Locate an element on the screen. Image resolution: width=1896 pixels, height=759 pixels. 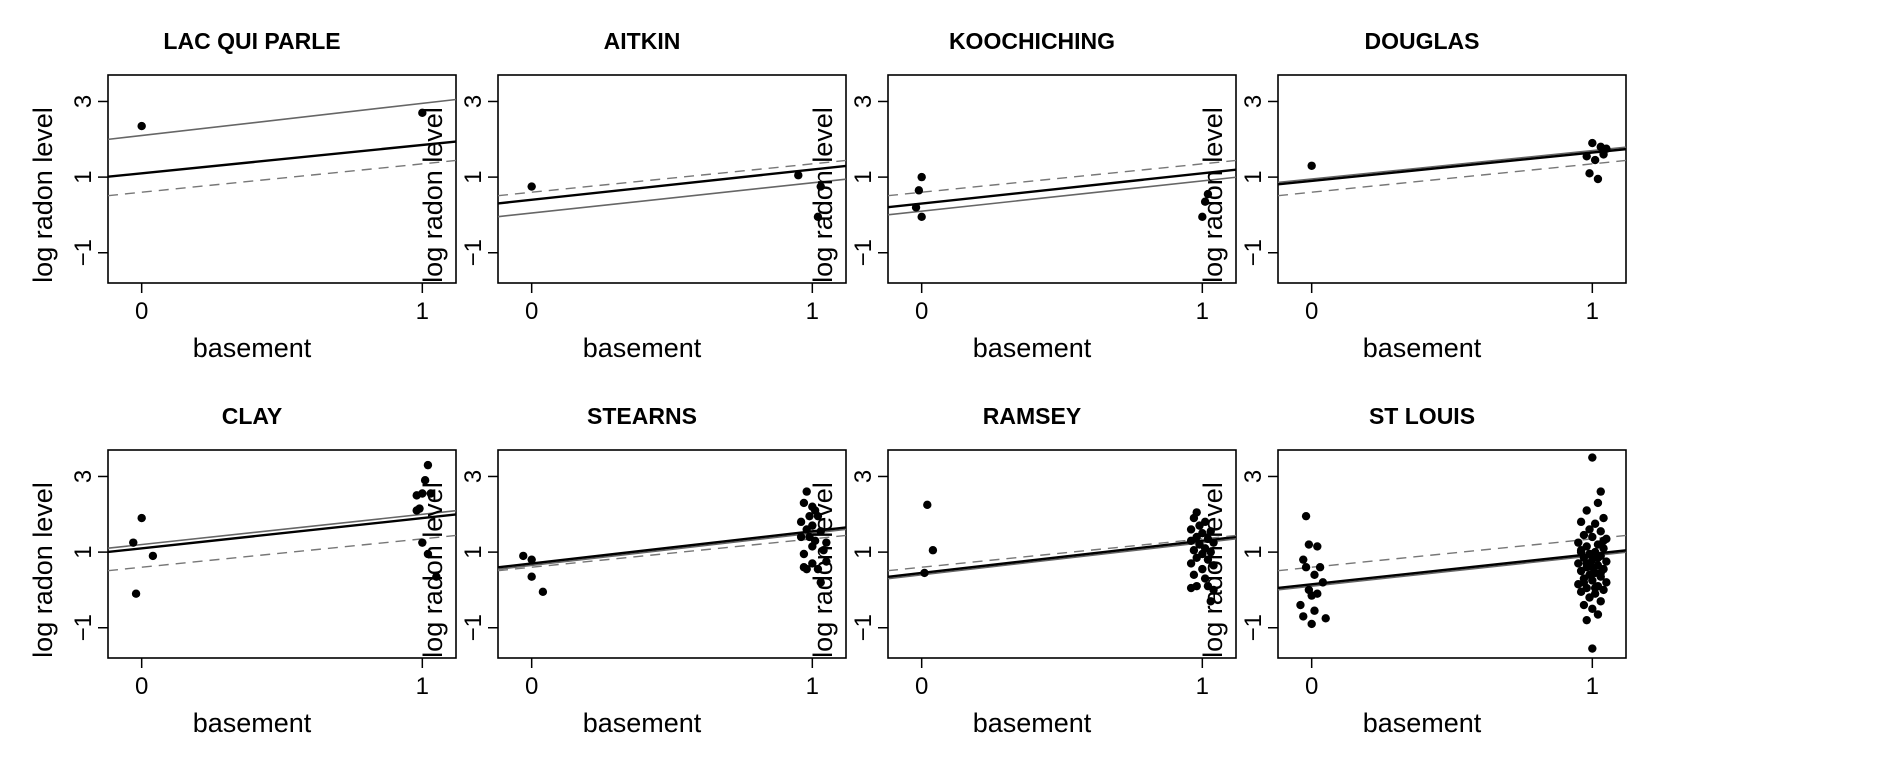
panel-title: AITKIN is located at coordinates (642, 41).